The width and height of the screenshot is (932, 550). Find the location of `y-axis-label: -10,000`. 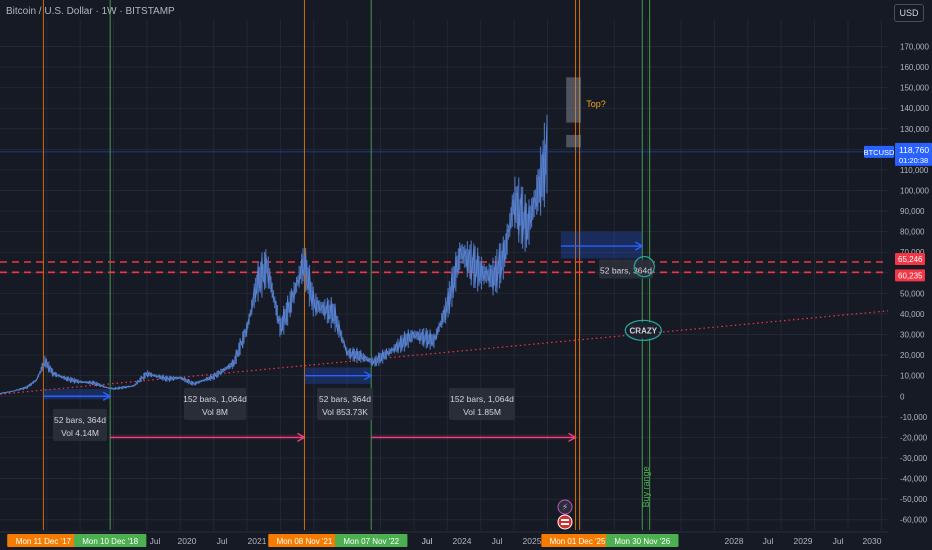

y-axis-label: -10,000 is located at coordinates (914, 417).